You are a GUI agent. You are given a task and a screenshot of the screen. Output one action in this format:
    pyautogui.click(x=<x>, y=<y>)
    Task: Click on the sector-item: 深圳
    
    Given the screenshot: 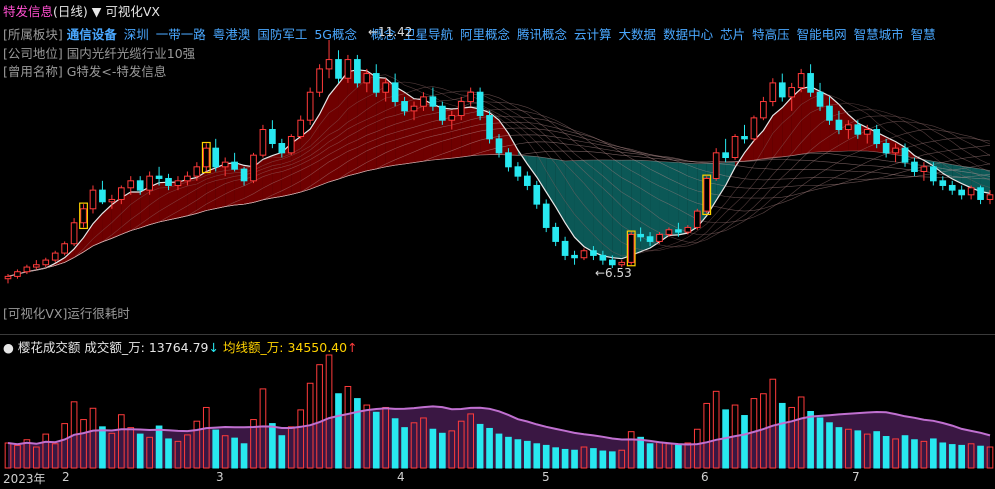 What is the action you would take?
    pyautogui.click(x=136, y=34)
    